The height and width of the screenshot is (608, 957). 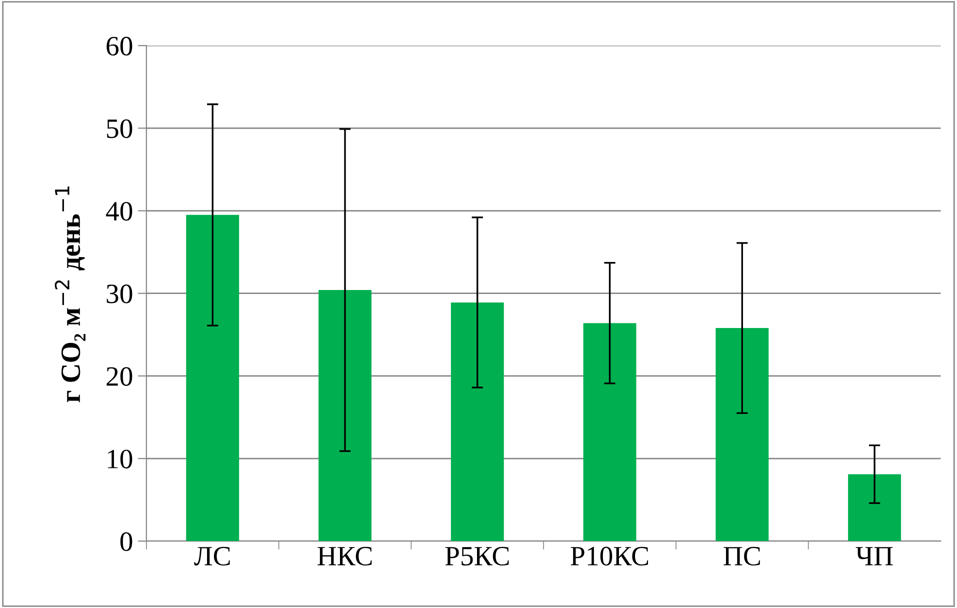 What do you see at coordinates (120, 459) in the screenshot?
I see `y-tick-label: 10` at bounding box center [120, 459].